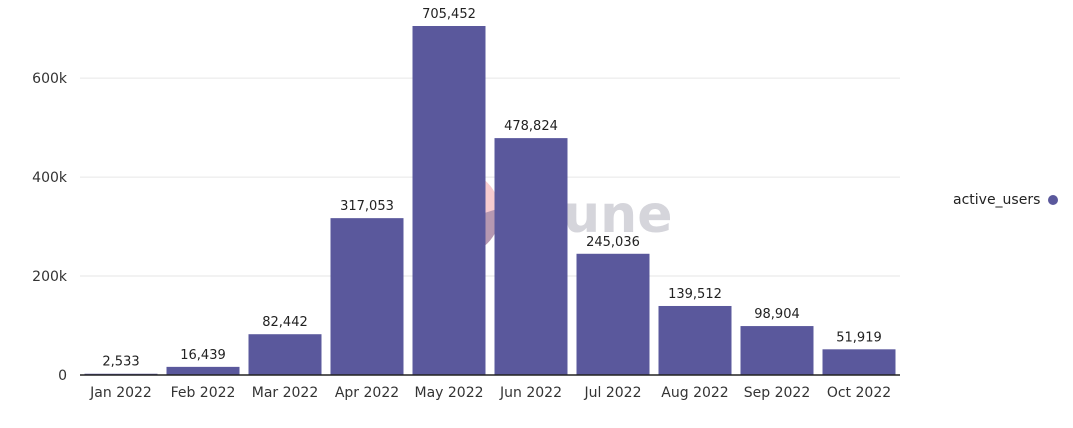 Image resolution: width=1073 pixels, height=428 pixels. What do you see at coordinates (50, 227) in the screenshot?
I see `y-axis: 0 200k 400k 600k` at bounding box center [50, 227].